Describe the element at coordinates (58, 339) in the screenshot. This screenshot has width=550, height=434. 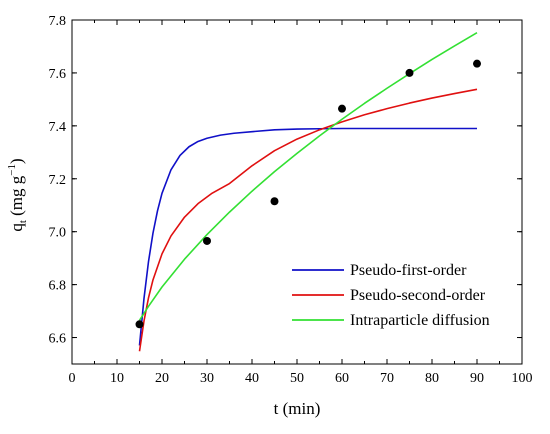
I see `y-tick-label: 6.6` at that location.